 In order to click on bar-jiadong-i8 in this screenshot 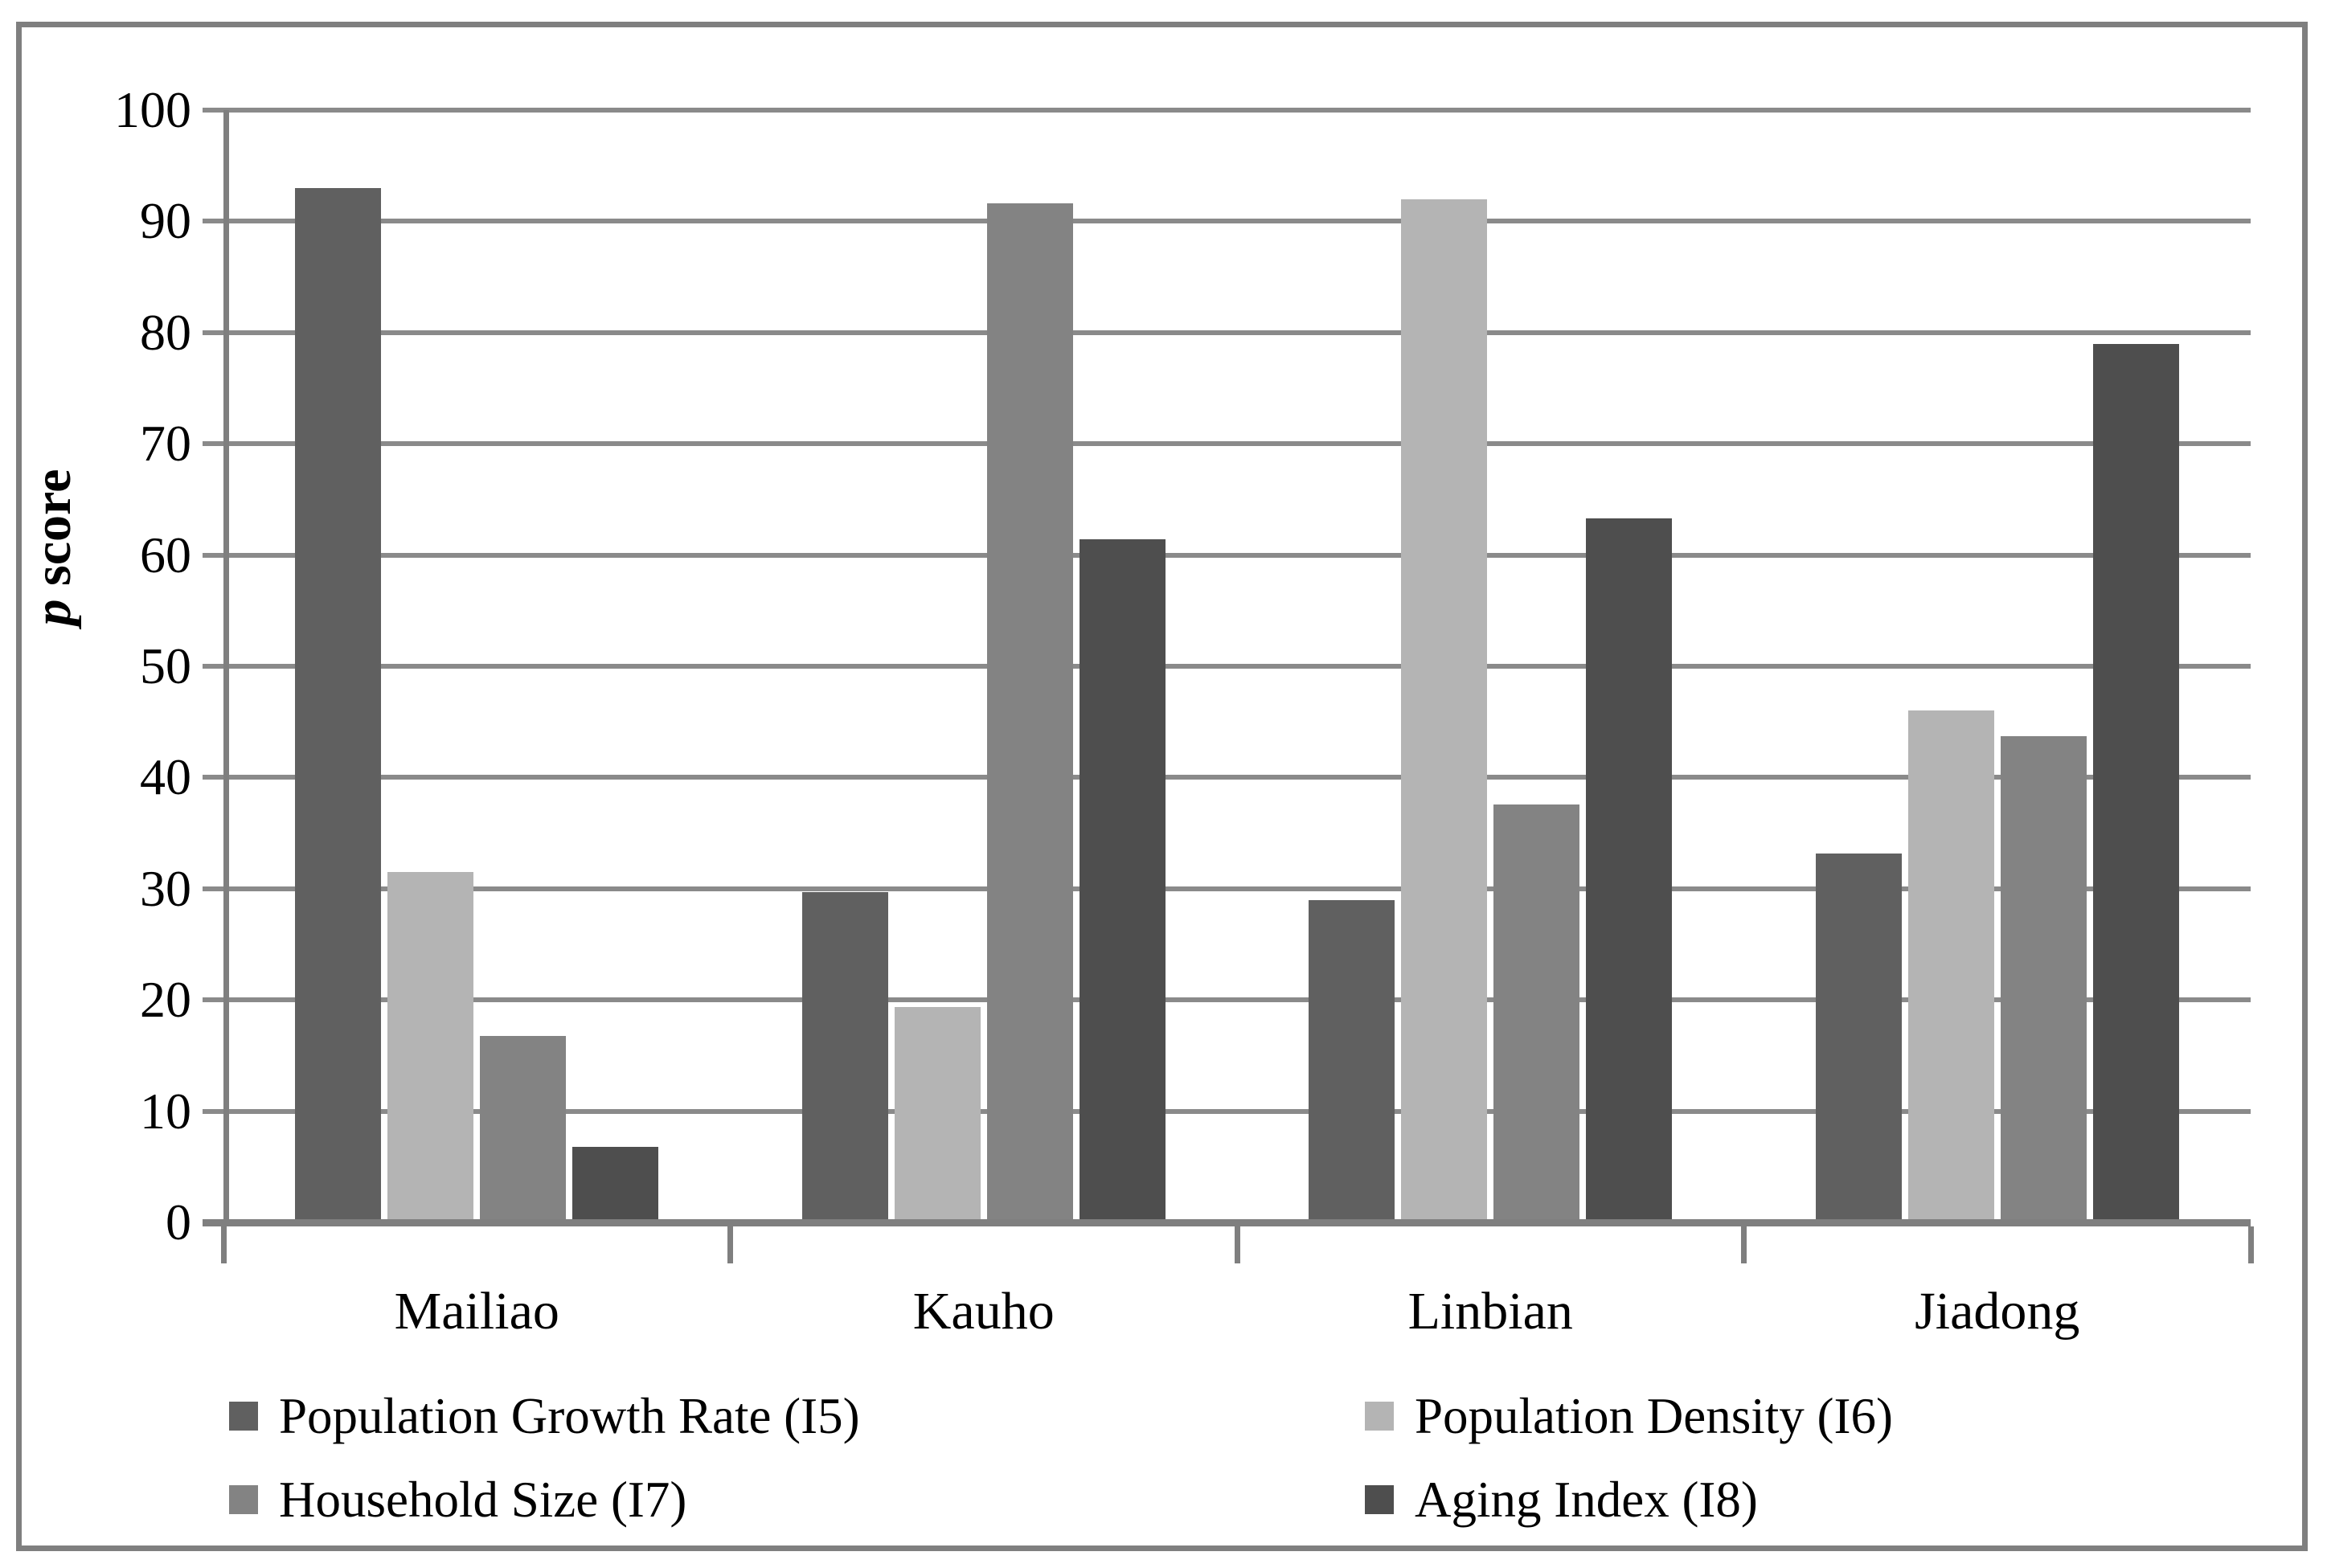, I will do `click(2135, 782)`.